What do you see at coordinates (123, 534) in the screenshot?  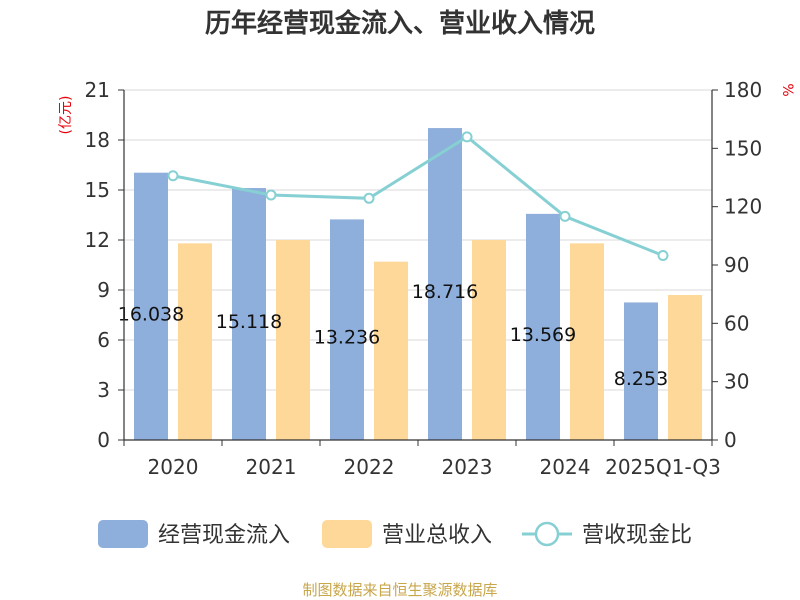 I see `legend-swatch-cash-inflow` at bounding box center [123, 534].